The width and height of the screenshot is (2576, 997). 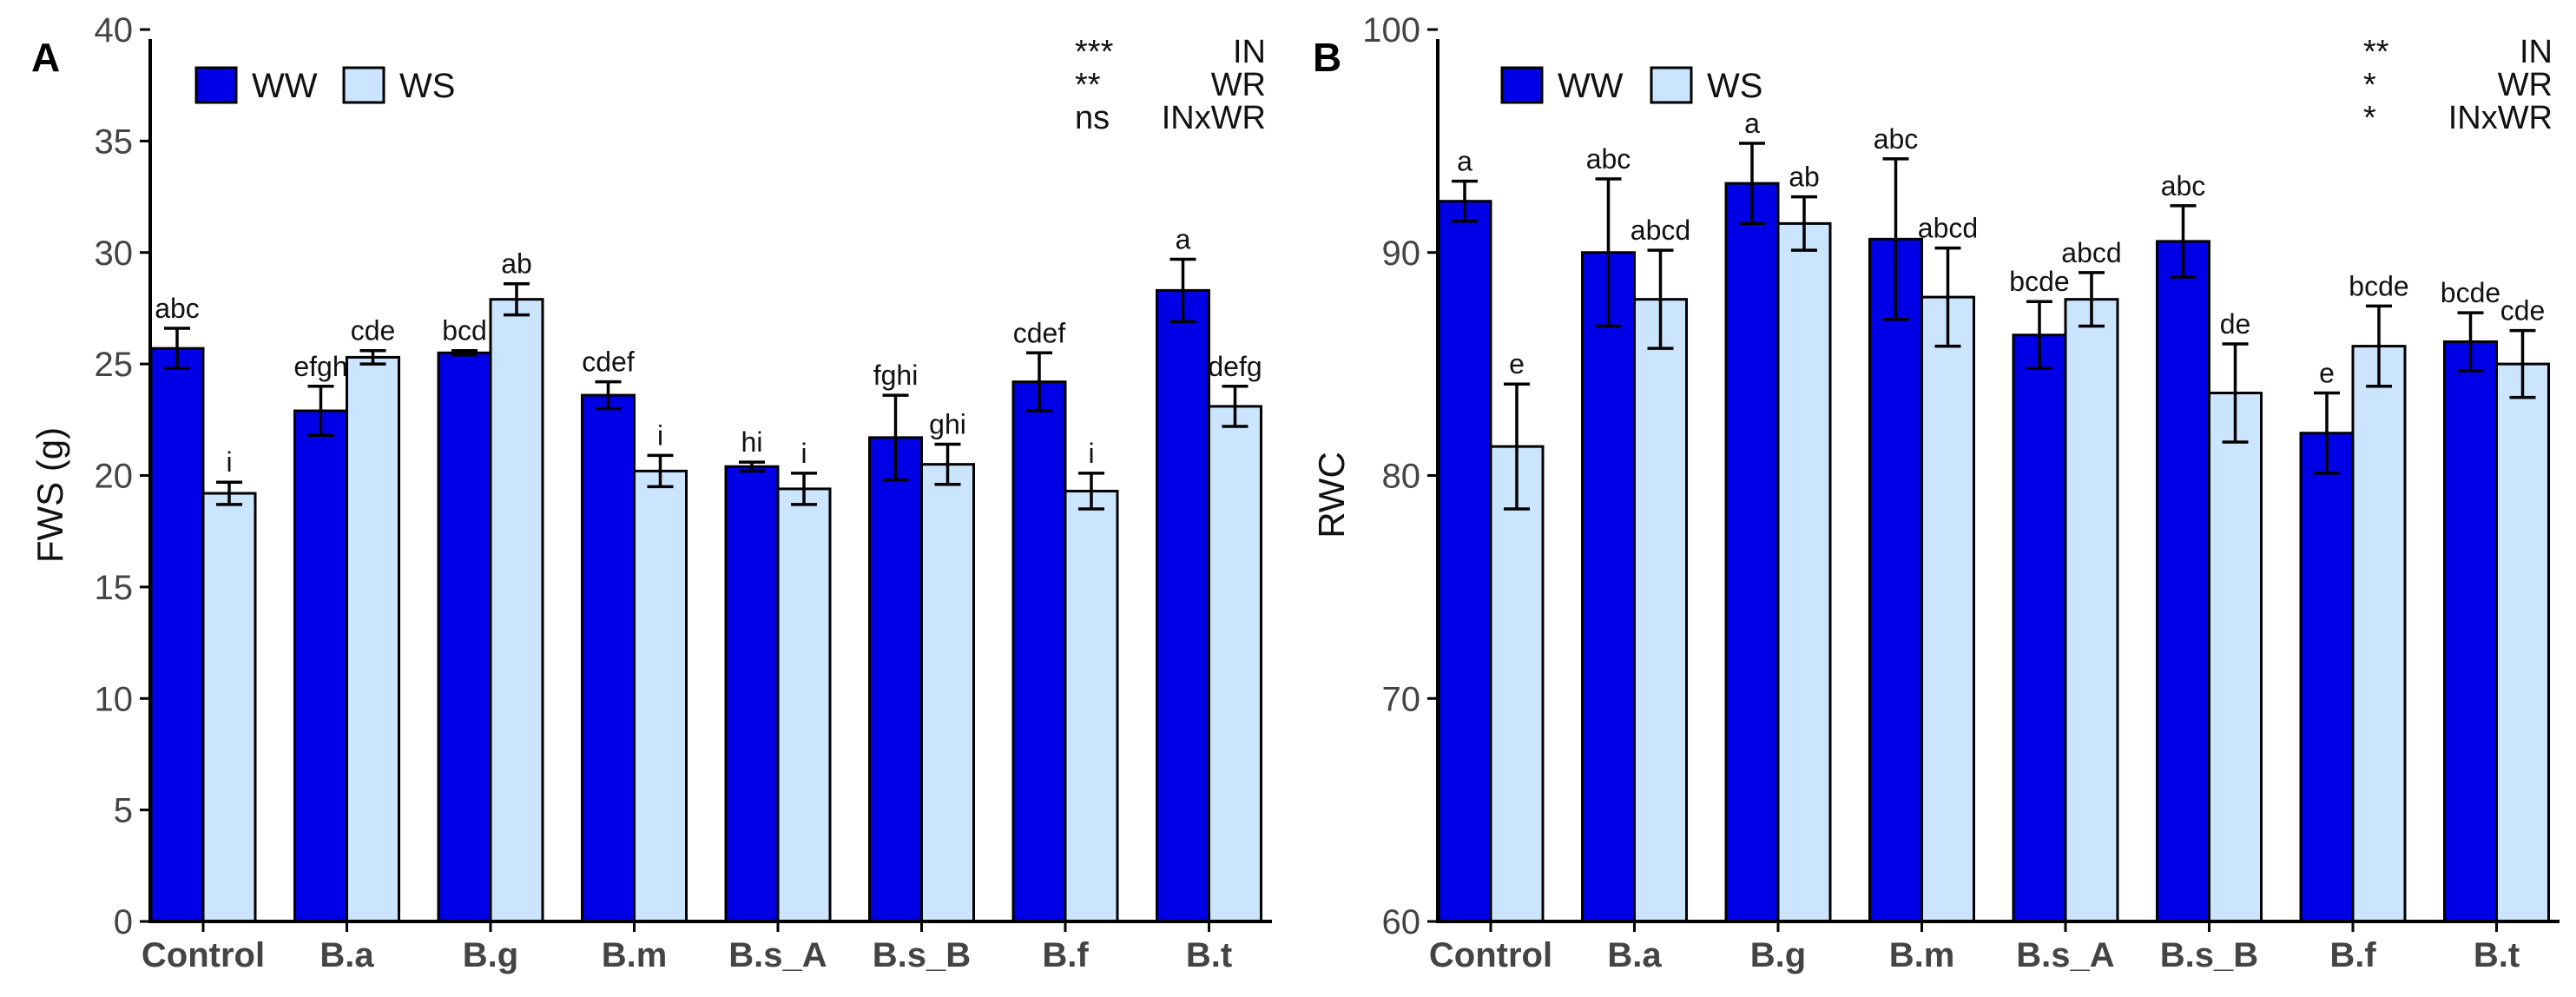 What do you see at coordinates (2209, 955) in the screenshot?
I see `panel-b-x-tick-label-5: B.s_B` at bounding box center [2209, 955].